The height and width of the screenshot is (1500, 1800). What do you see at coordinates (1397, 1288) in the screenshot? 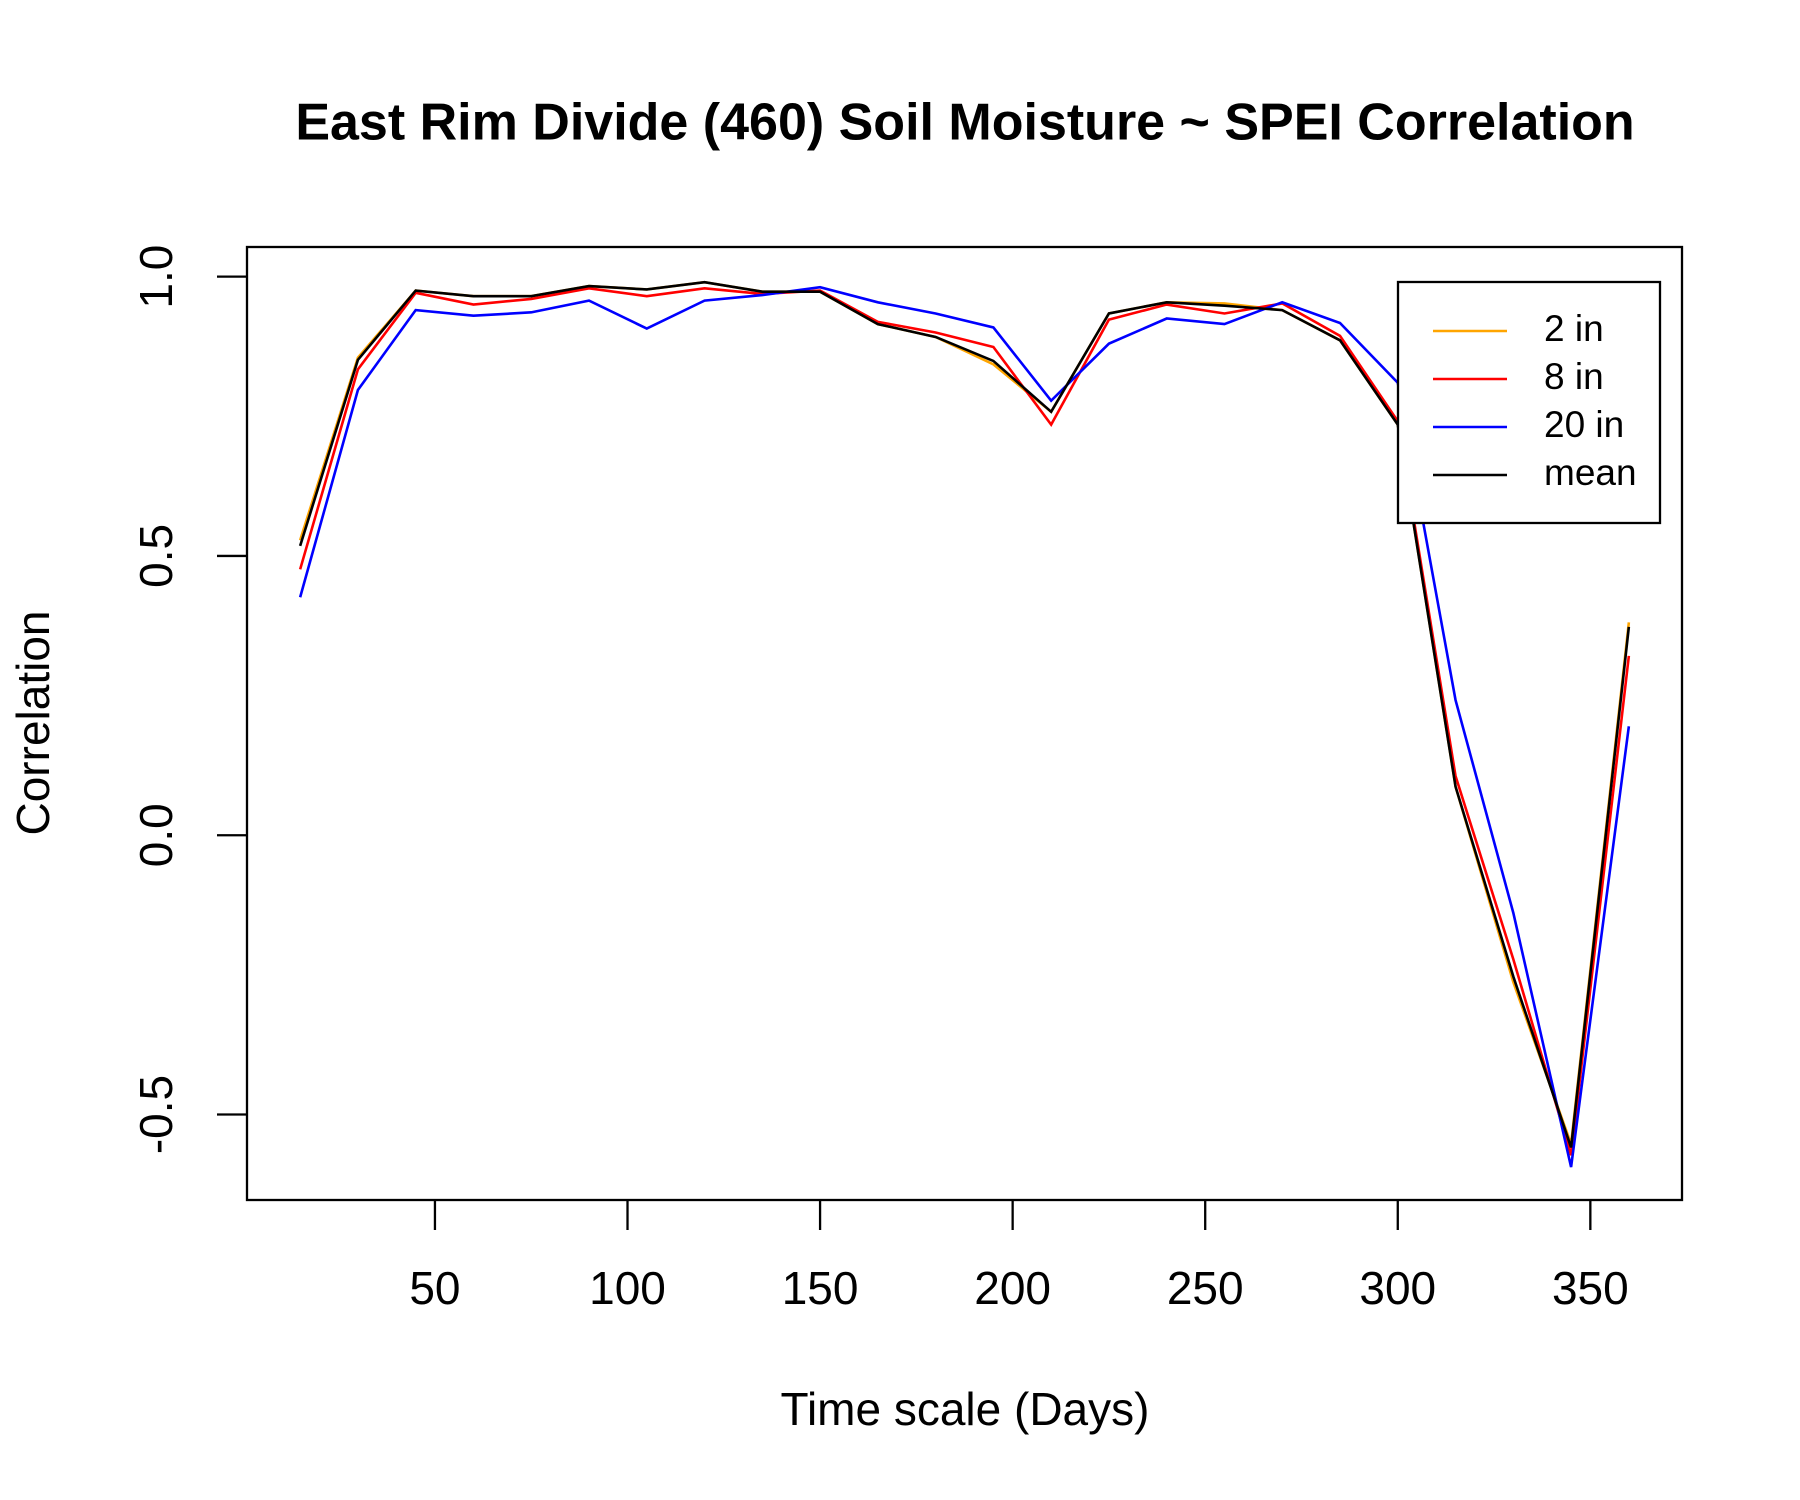
I see `x-tick-label: 300` at bounding box center [1397, 1288].